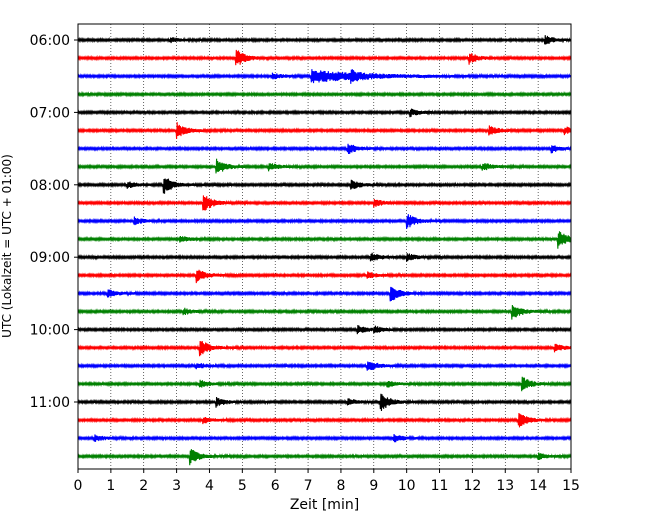 Image resolution: width=650 pixels, height=520 pixels. I want to click on y-tick-label-4: 10:00, so click(50, 331).